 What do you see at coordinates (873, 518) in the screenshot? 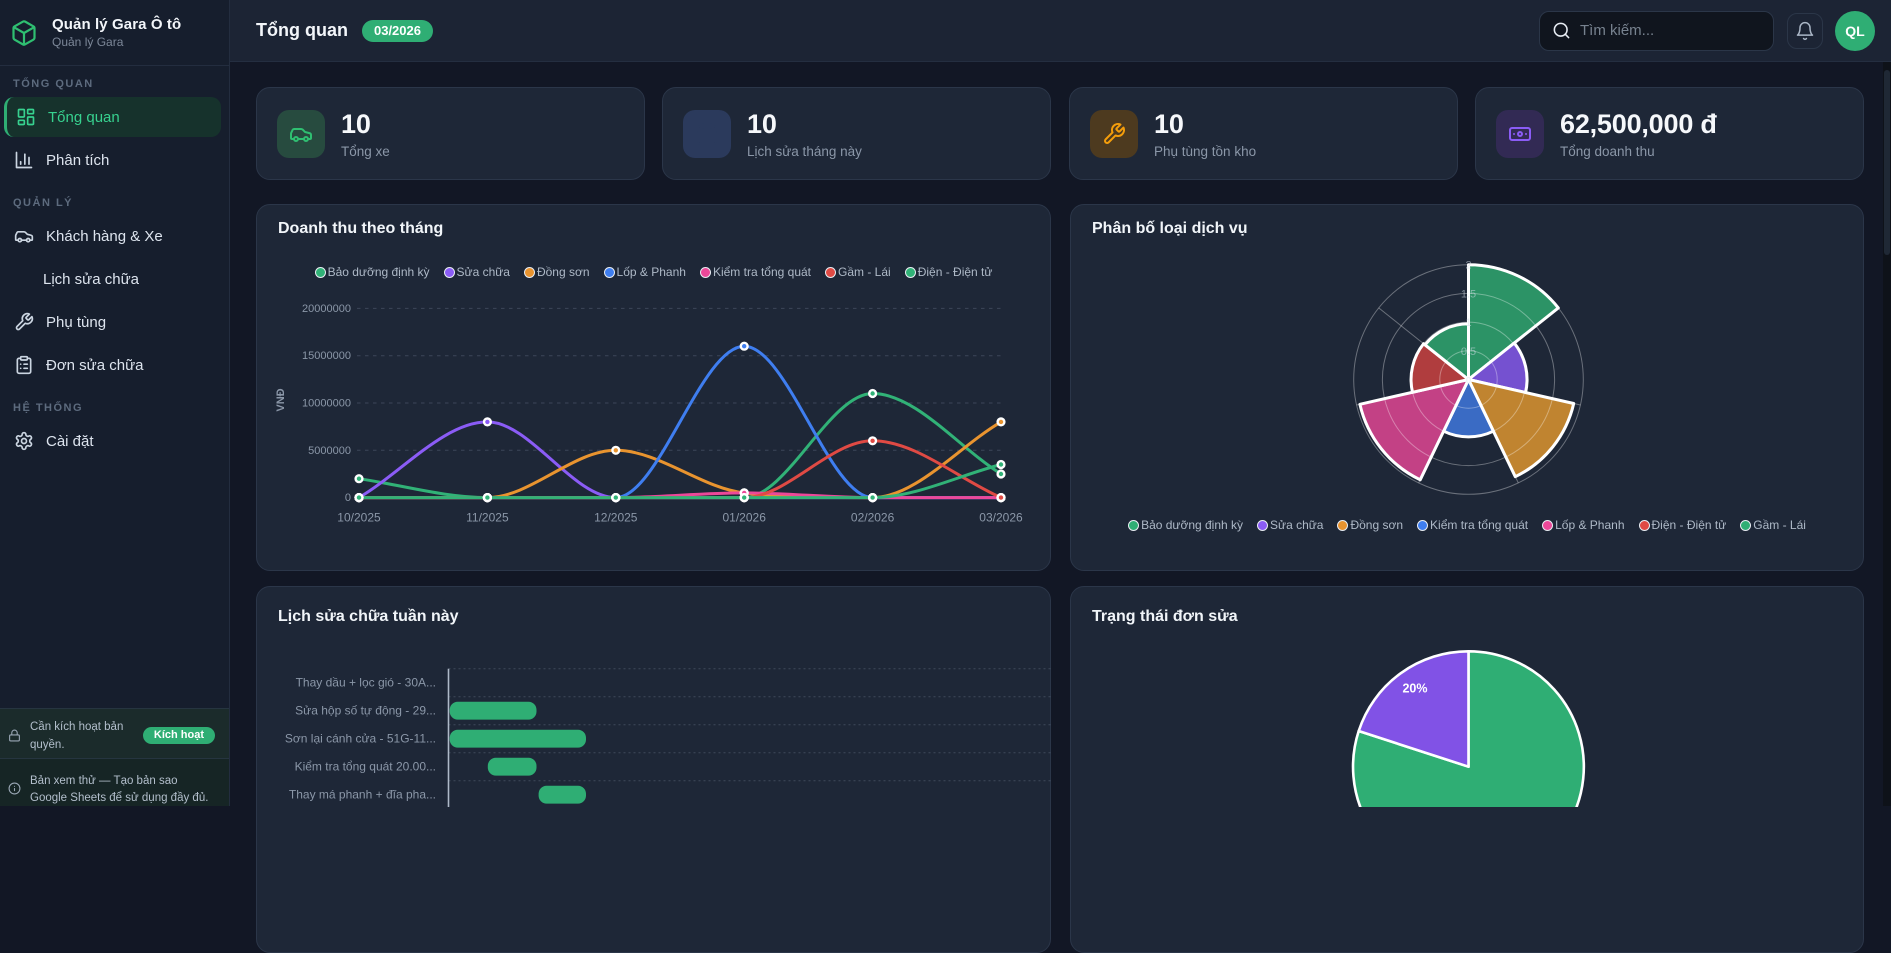
I see `svg-text: 02/2026` at bounding box center [873, 518].